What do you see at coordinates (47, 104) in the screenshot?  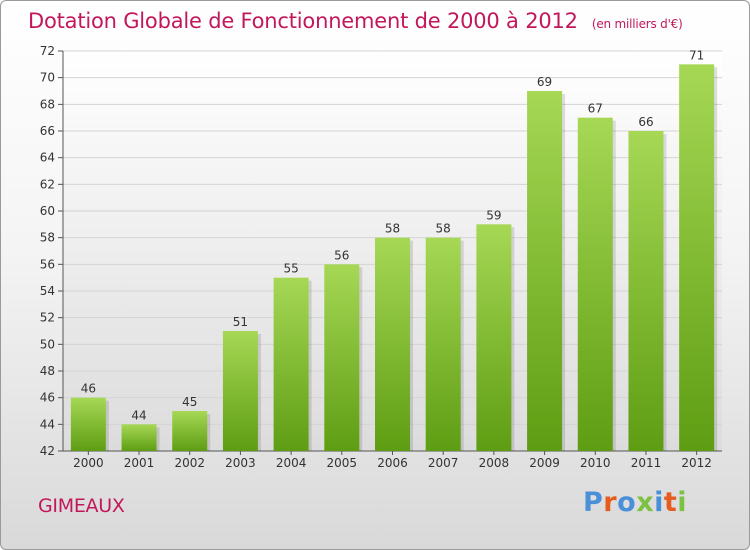 I see `y-tick-label: 68` at bounding box center [47, 104].